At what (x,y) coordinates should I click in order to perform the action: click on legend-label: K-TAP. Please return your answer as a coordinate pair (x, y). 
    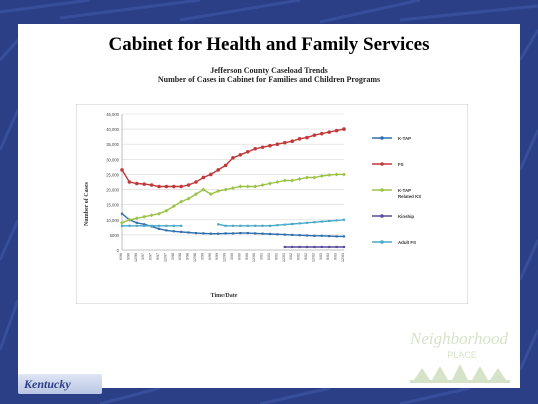
    Looking at the image, I should click on (404, 190).